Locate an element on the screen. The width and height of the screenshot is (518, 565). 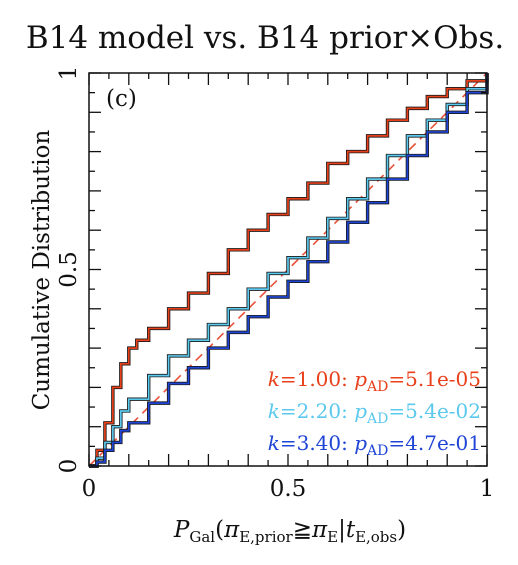
legend-entry-1: k=1.00: pAD=5.1e-05 is located at coordinates (374, 381).